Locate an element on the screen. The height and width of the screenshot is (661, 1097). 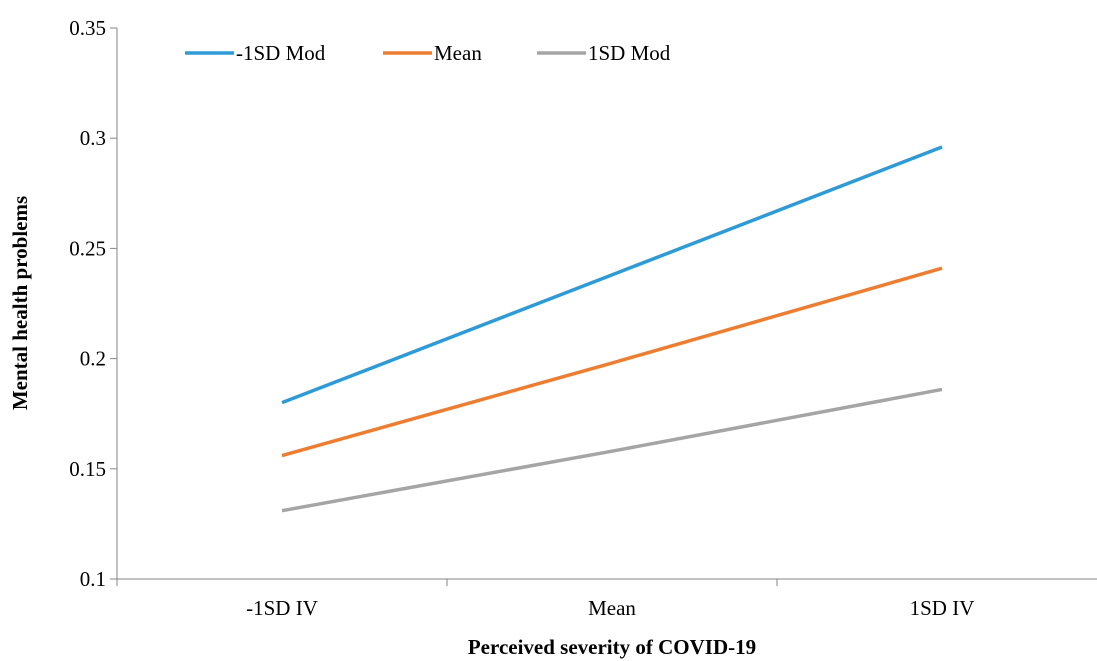
legend-label-1: Mean is located at coordinates (458, 53).